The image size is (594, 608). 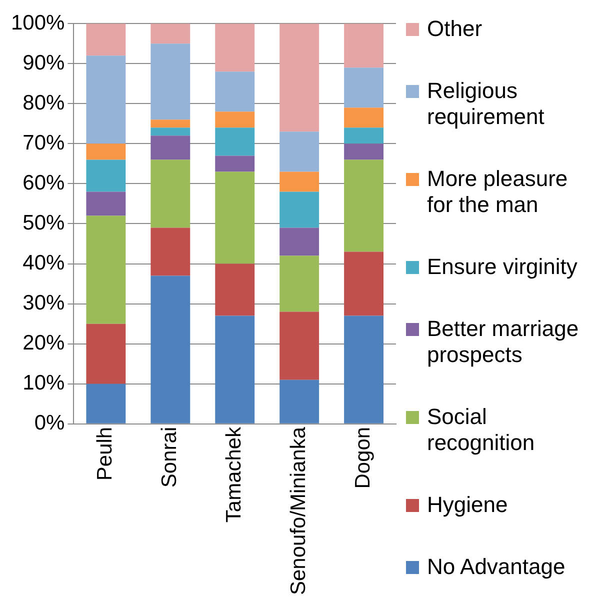 What do you see at coordinates (43, 102) in the screenshot?
I see `y-tick-label: 80%` at bounding box center [43, 102].